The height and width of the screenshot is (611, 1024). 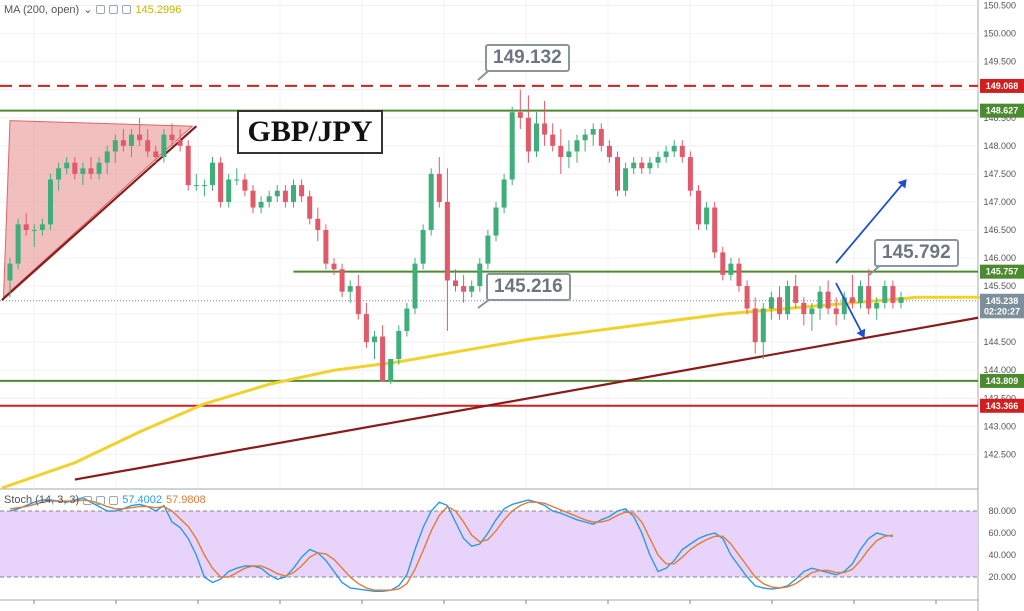 What do you see at coordinates (42, 9) in the screenshot?
I see `ma-legend-label: MA (200, open)` at bounding box center [42, 9].